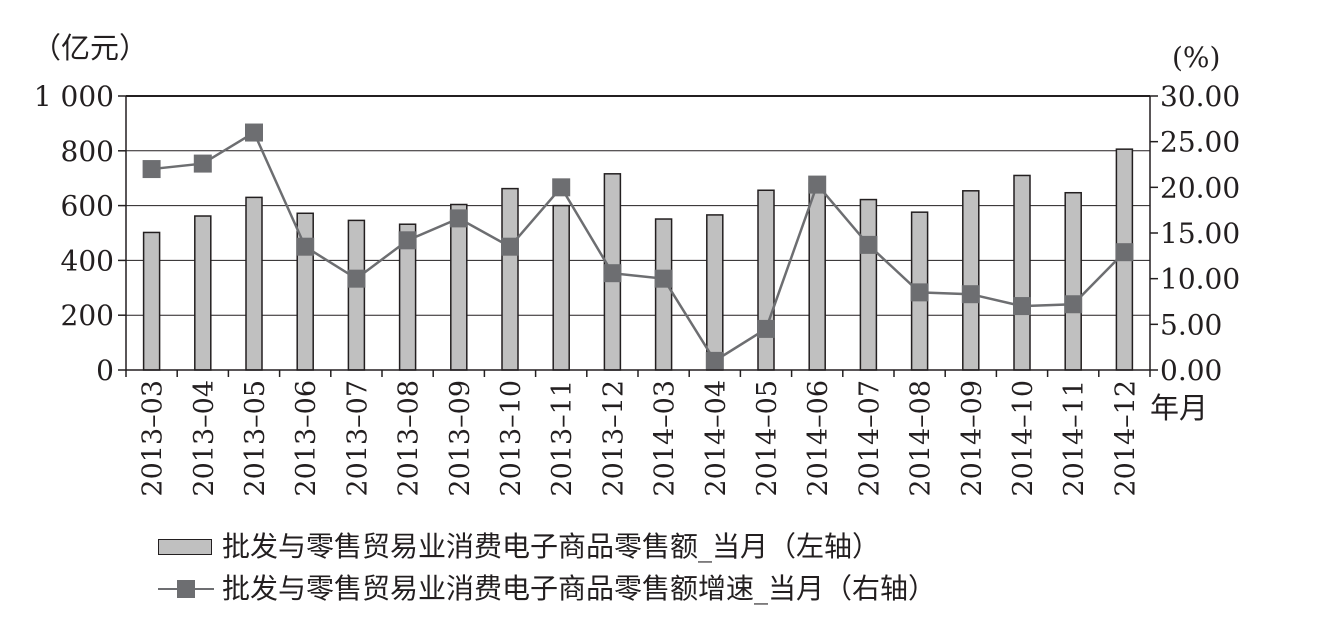  Describe the element at coordinates (716, 438) in the screenshot. I see `x-tick-label: 2014–04` at that location.